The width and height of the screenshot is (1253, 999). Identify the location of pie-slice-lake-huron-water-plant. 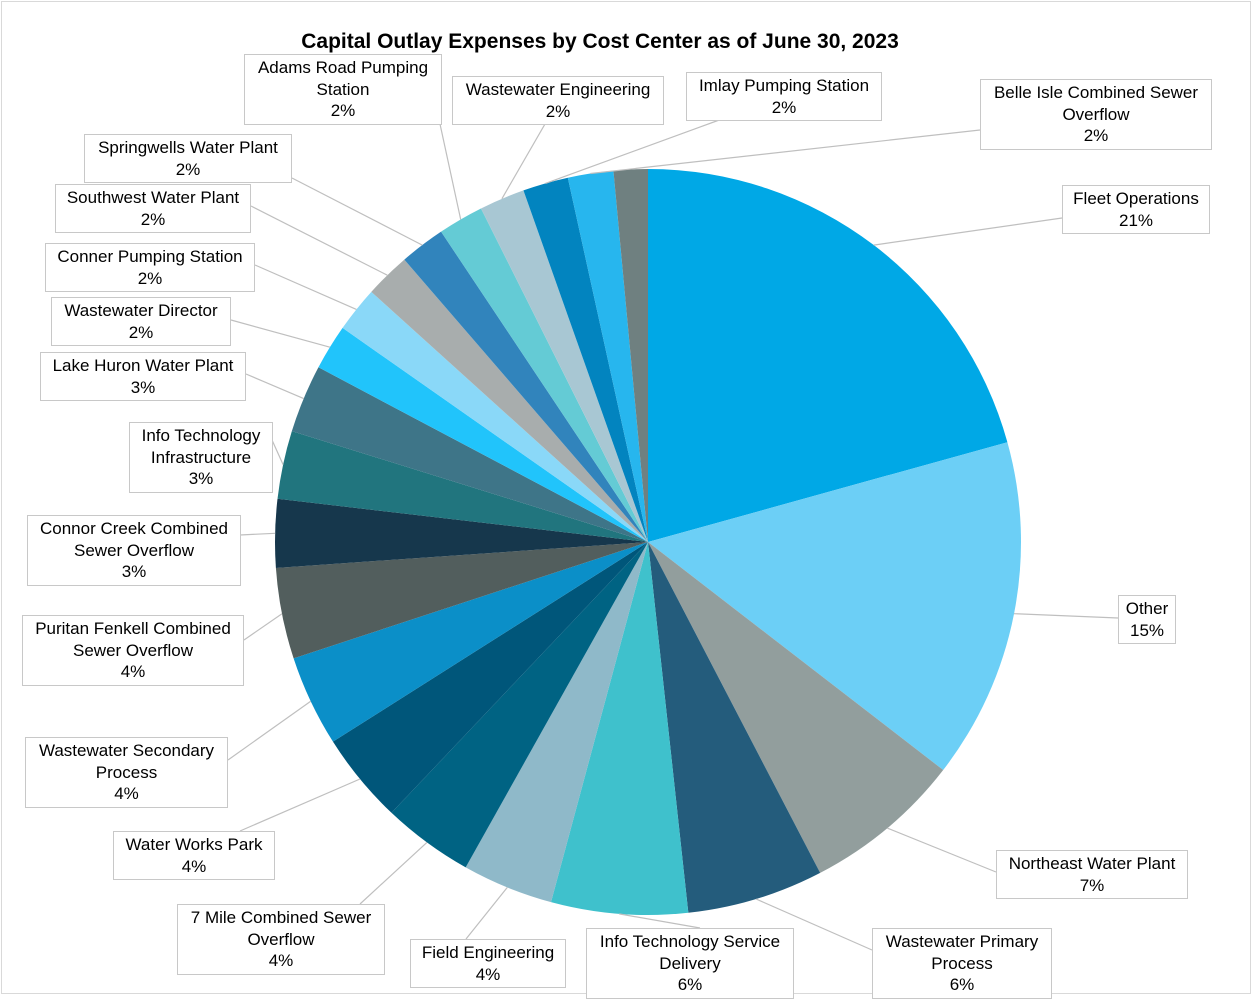
(469, 454).